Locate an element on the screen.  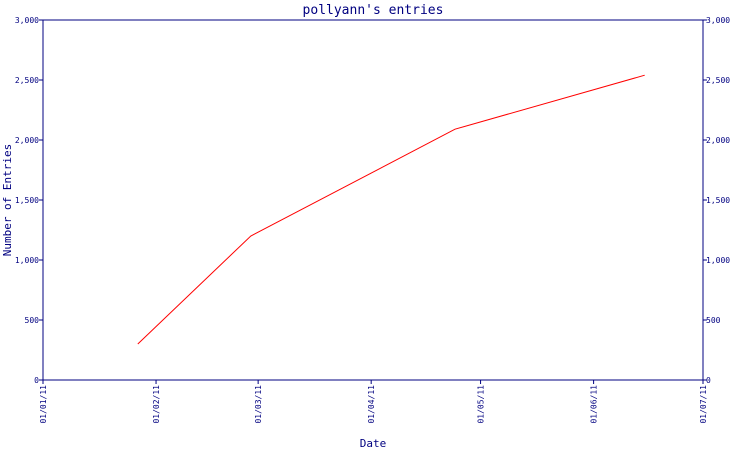
y-axis-right: 0 500 1,000 1,500 2,000 2,500 3,000 is located at coordinates (716, 200).